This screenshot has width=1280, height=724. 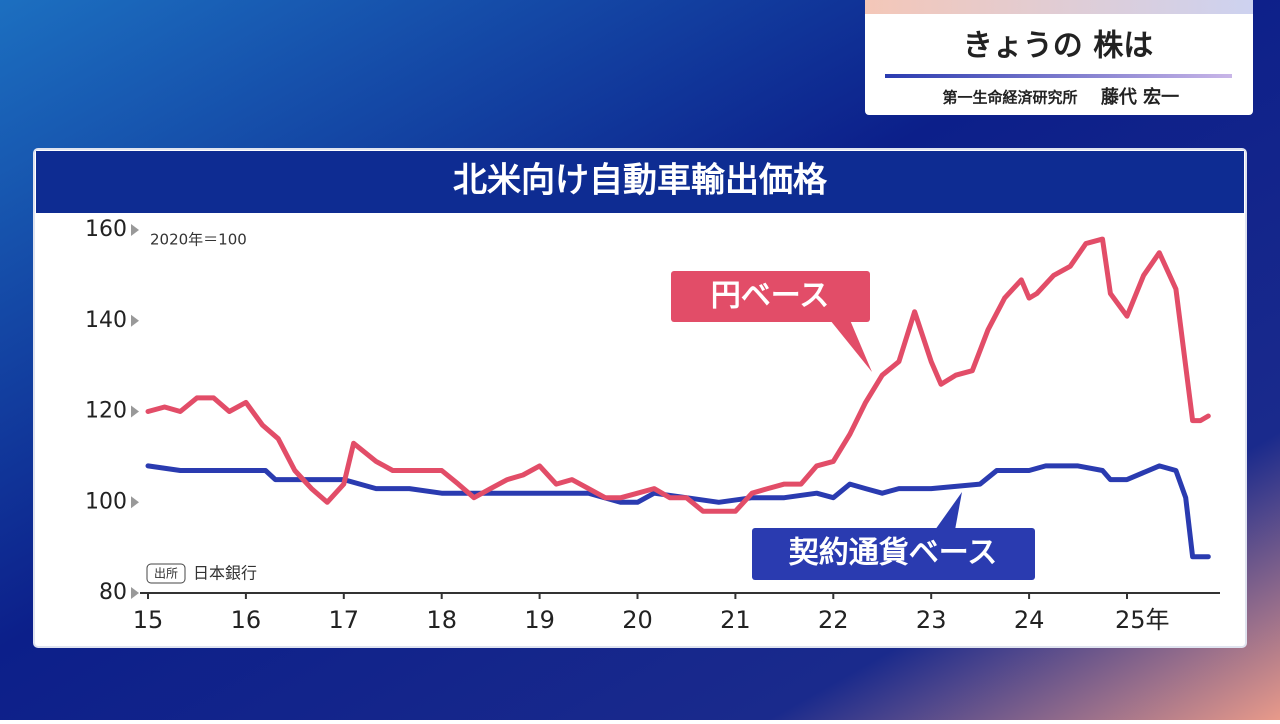 What do you see at coordinates (106, 501) in the screenshot?
I see `y-tick-label: 100` at bounding box center [106, 501].